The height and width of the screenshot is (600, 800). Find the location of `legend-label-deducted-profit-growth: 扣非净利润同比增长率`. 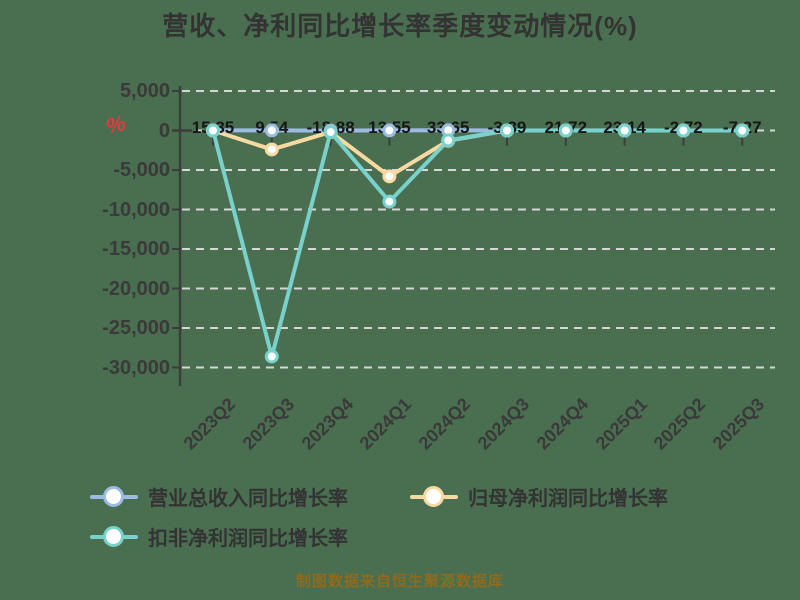

legend-label-deducted-profit-growth: 扣非净利润同比增长率 is located at coordinates (248, 539).